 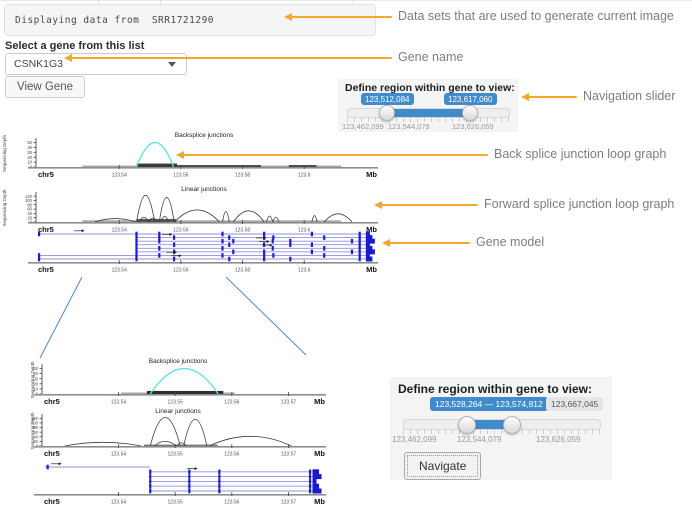 I want to click on navigate-button: Navigate, so click(x=443, y=466).